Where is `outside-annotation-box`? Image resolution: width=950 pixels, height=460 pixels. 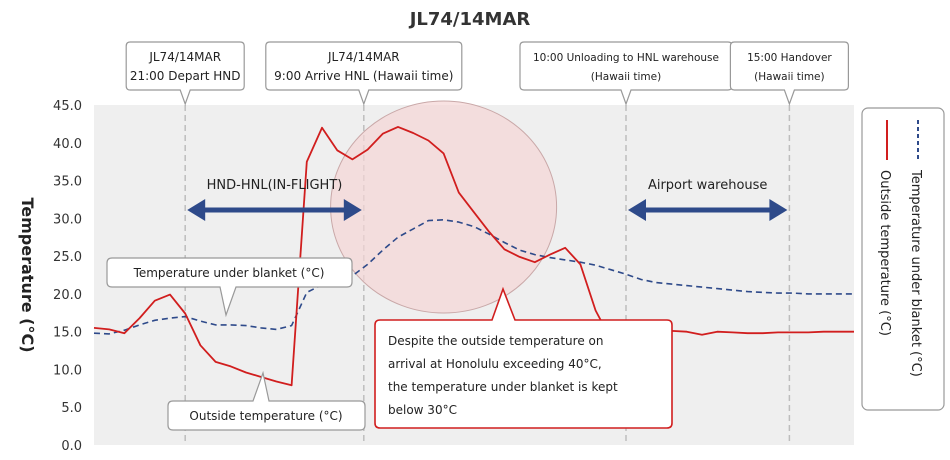
outside-annotation-box is located at coordinates (266, 400).